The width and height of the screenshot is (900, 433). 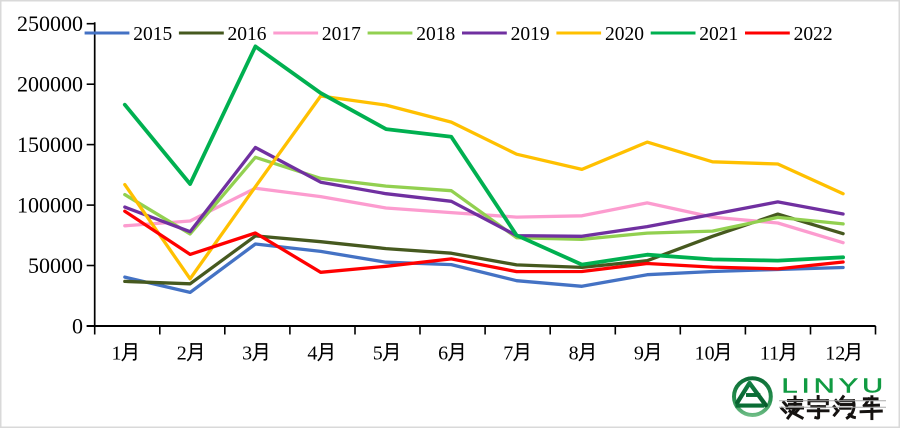 What do you see at coordinates (50, 84) in the screenshot?
I see `svg-text: 200000` at bounding box center [50, 84].